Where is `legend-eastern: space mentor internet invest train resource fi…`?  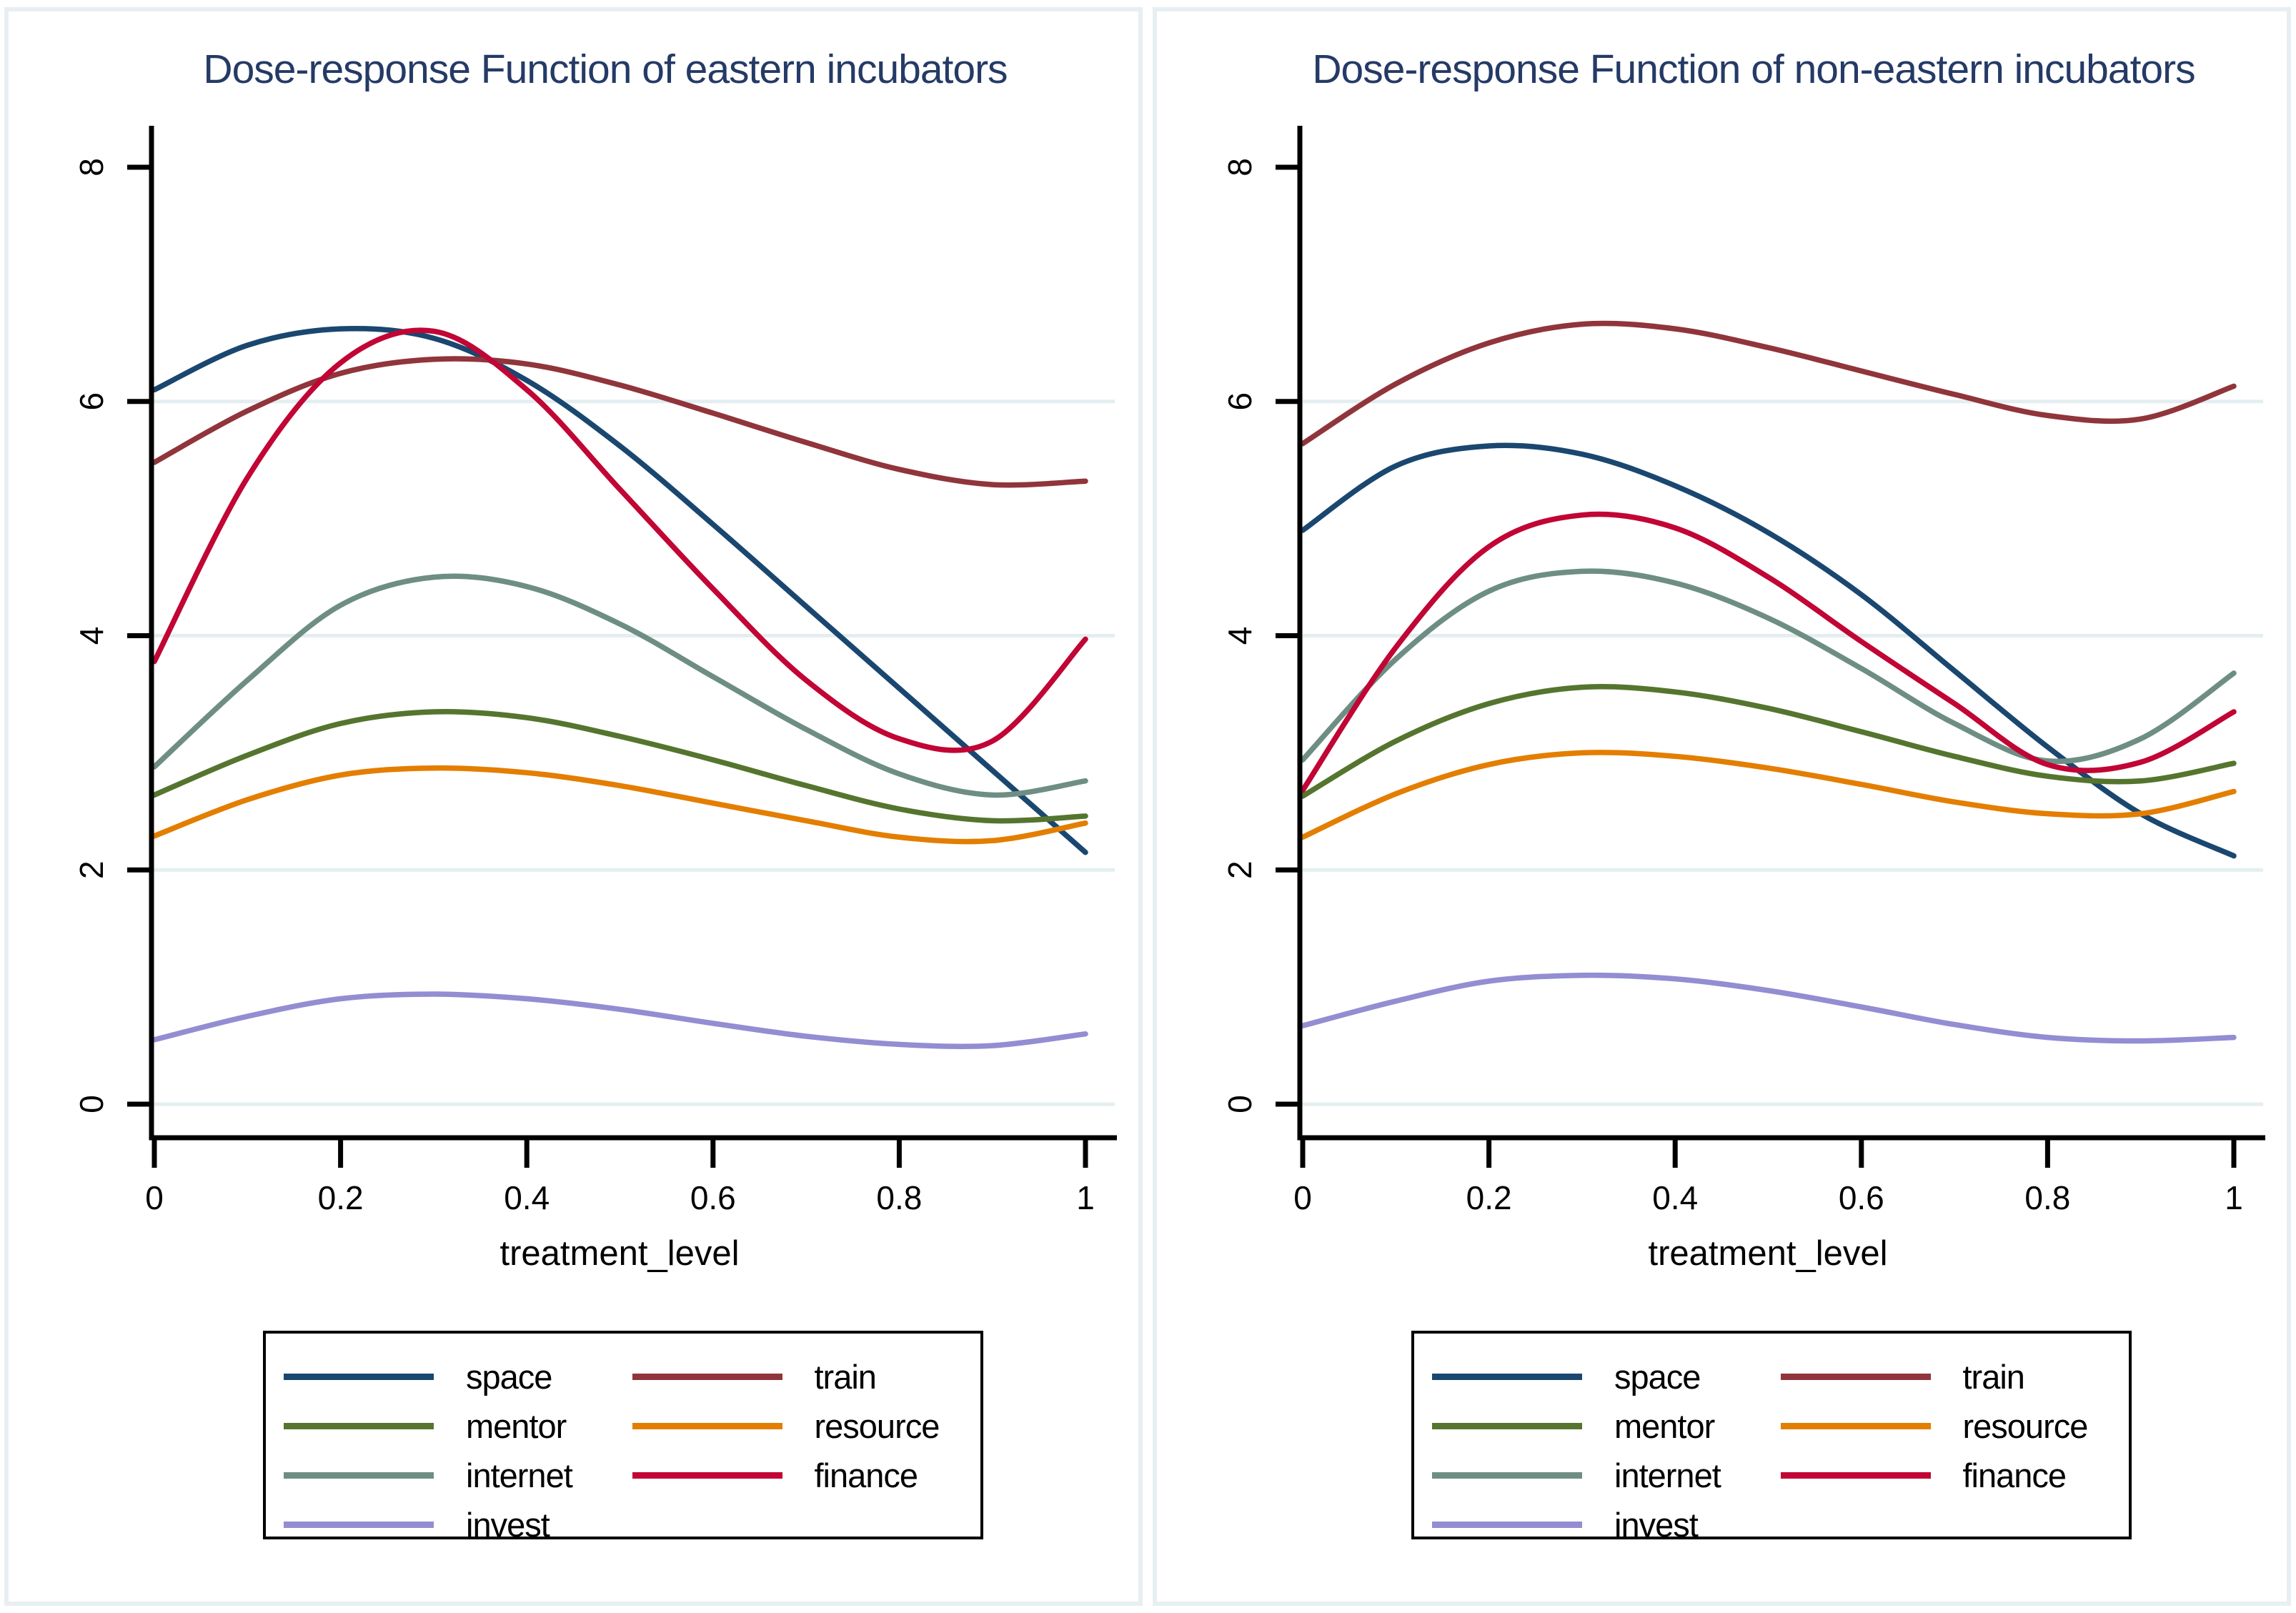 legend-eastern: space mentor internet invest train resource fi… is located at coordinates (623, 1437).